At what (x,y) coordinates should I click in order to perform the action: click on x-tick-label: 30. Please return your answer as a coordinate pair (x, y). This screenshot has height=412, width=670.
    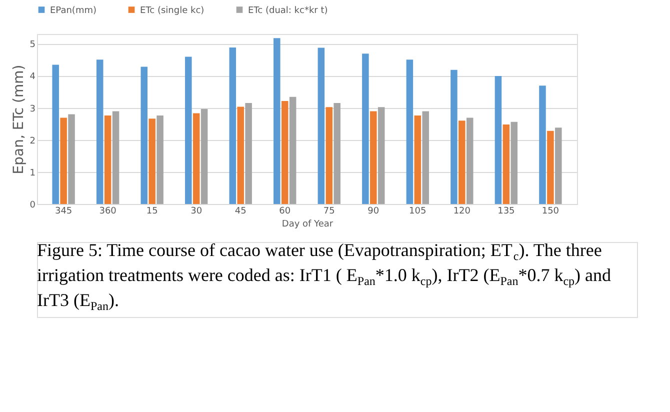
    Looking at the image, I should click on (196, 211).